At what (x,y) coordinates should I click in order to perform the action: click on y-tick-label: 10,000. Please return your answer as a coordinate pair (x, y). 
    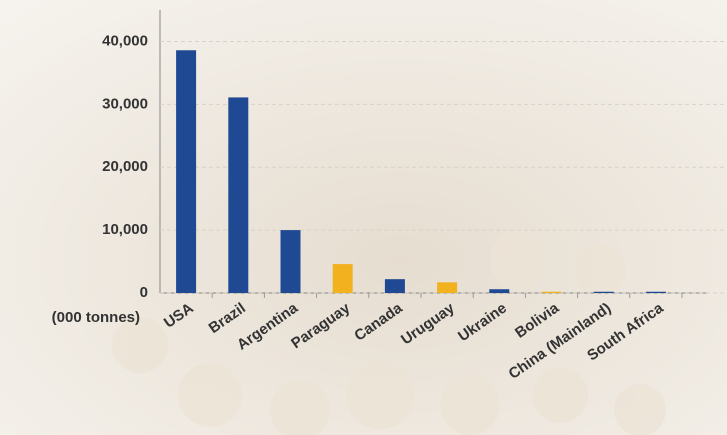
    Looking at the image, I should click on (125, 229).